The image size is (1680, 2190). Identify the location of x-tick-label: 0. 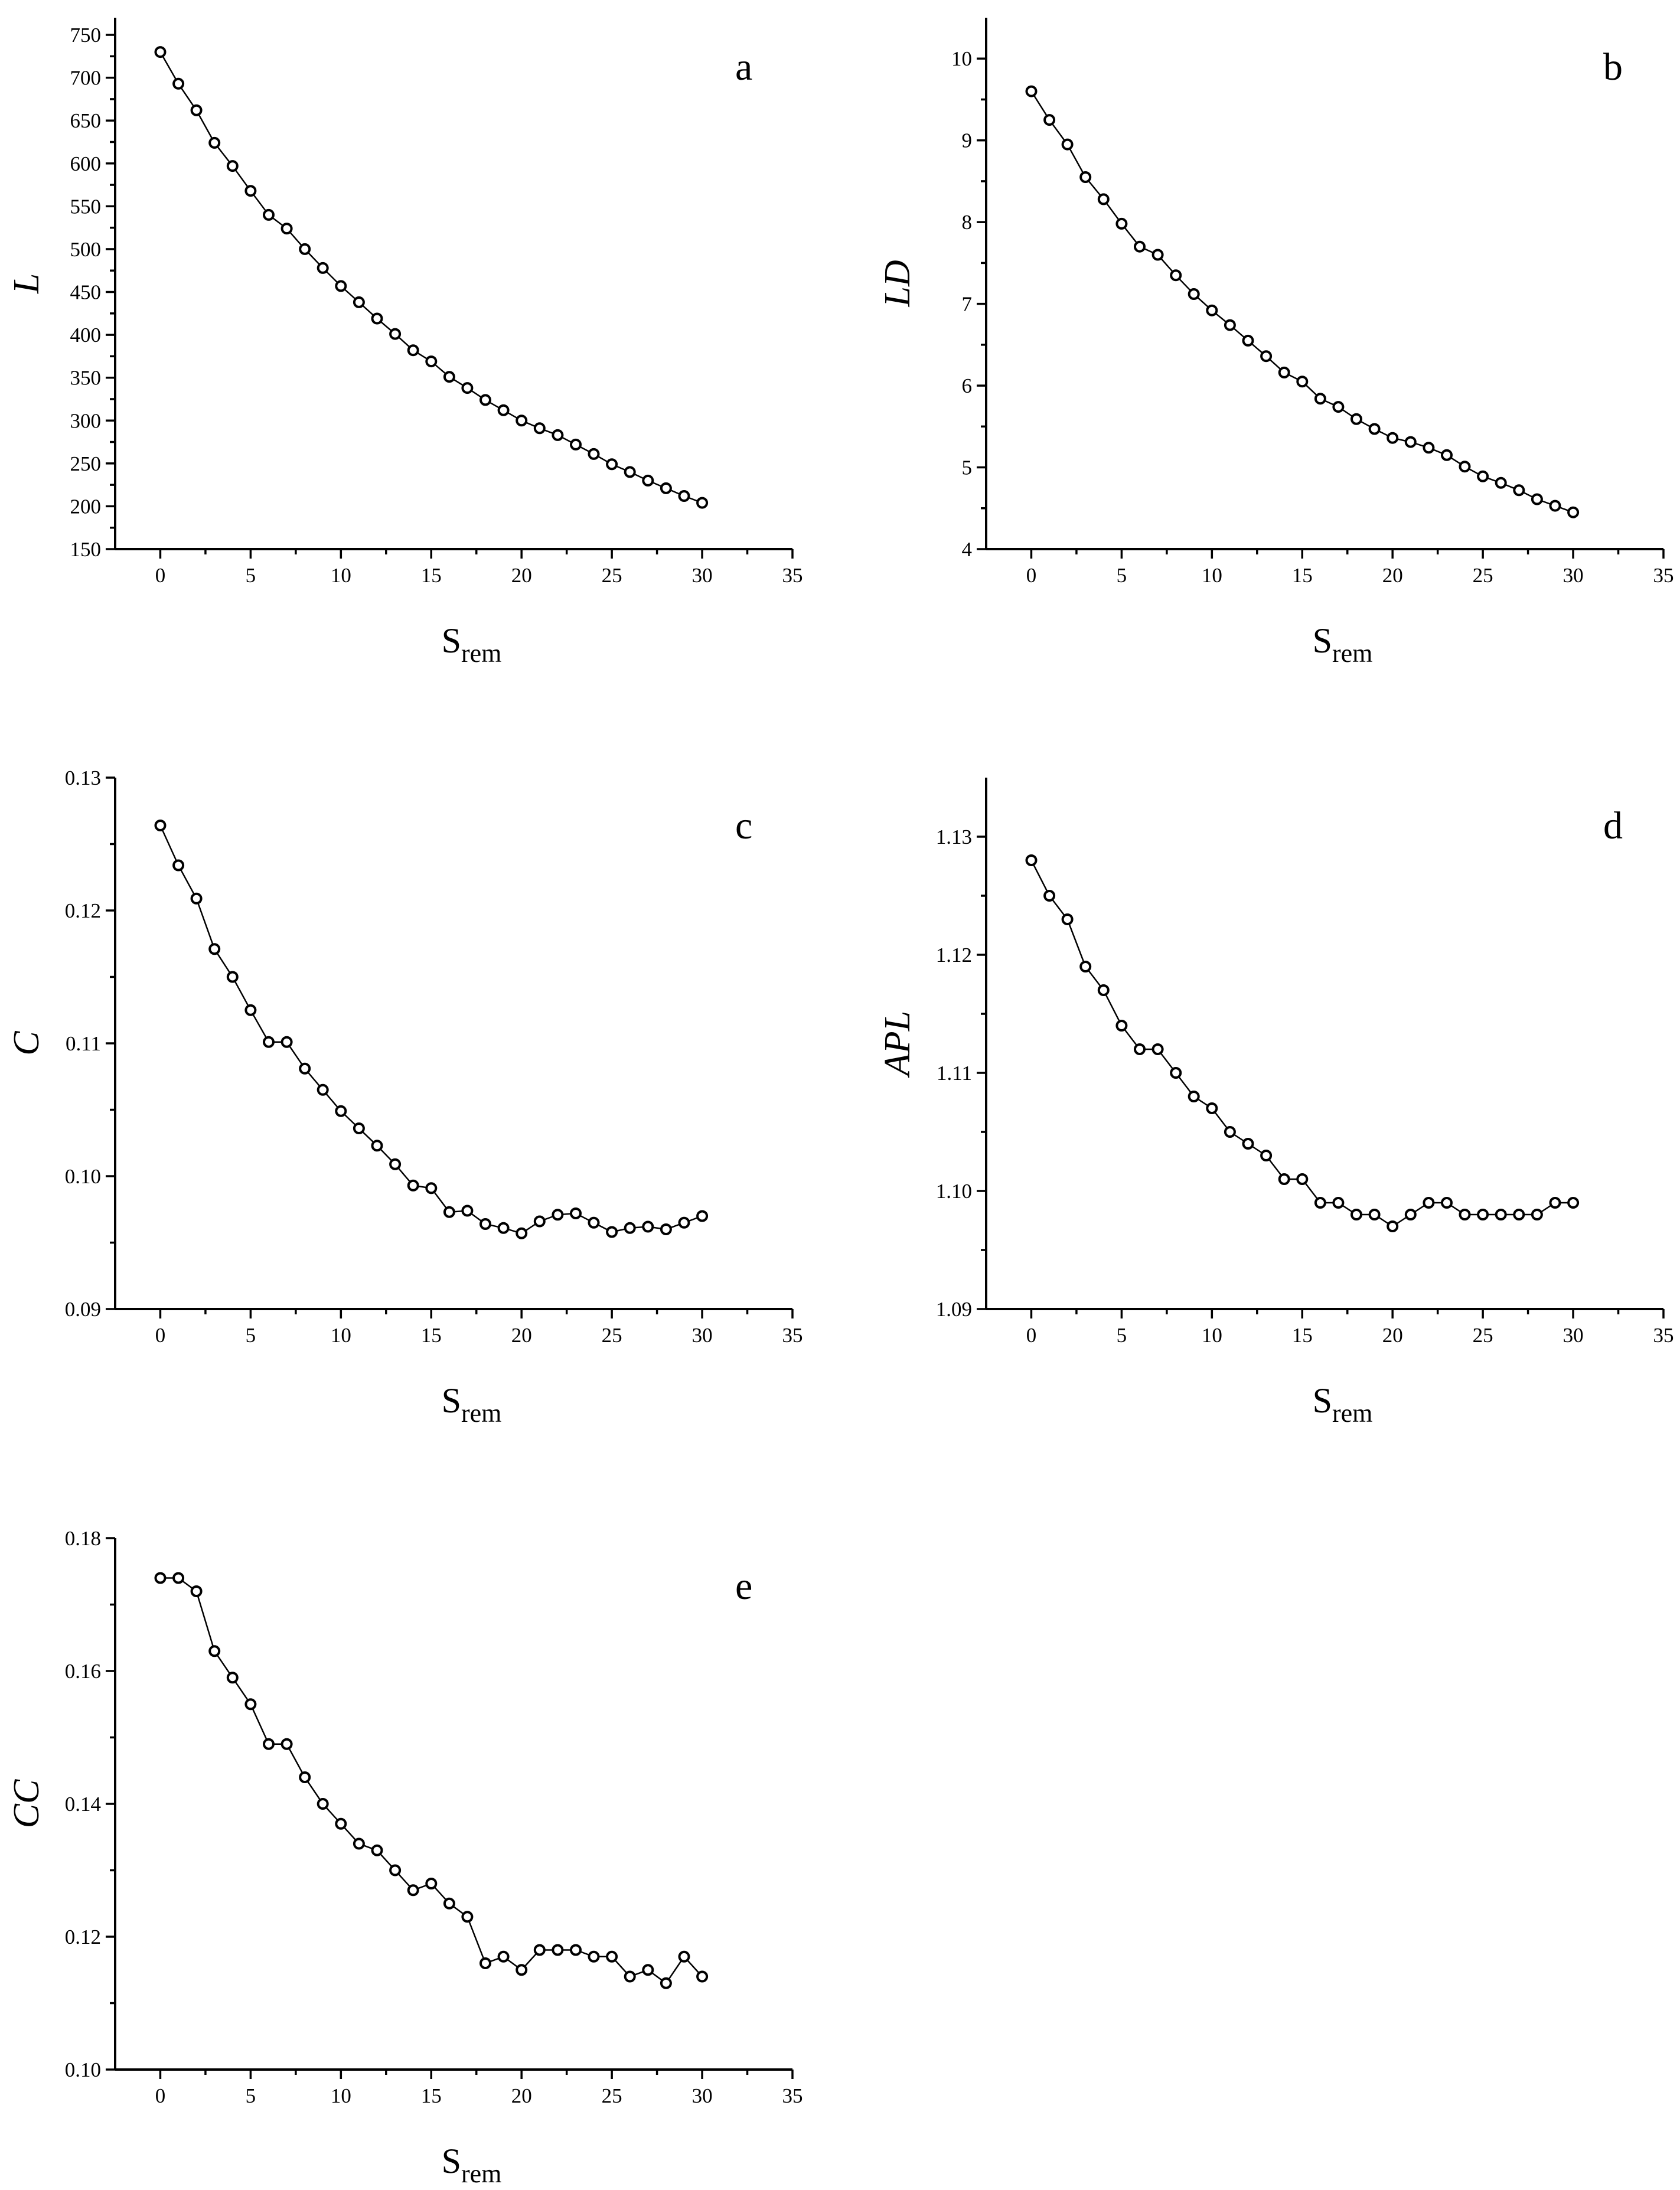
(1031, 575).